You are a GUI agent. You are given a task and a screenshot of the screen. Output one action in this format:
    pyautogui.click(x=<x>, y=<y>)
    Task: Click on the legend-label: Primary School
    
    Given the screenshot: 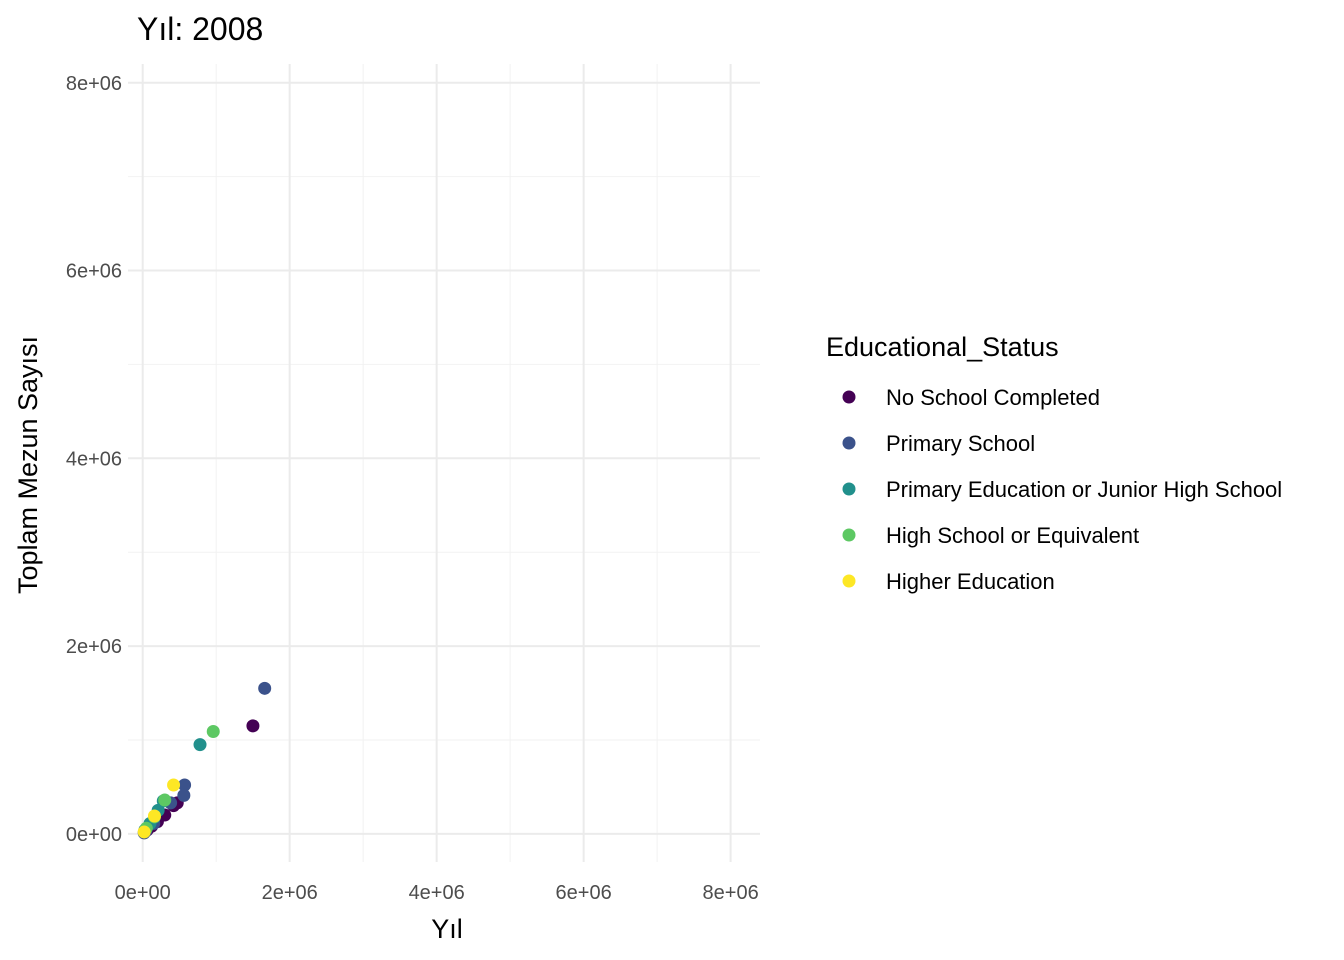 What is the action you would take?
    pyautogui.click(x=960, y=443)
    